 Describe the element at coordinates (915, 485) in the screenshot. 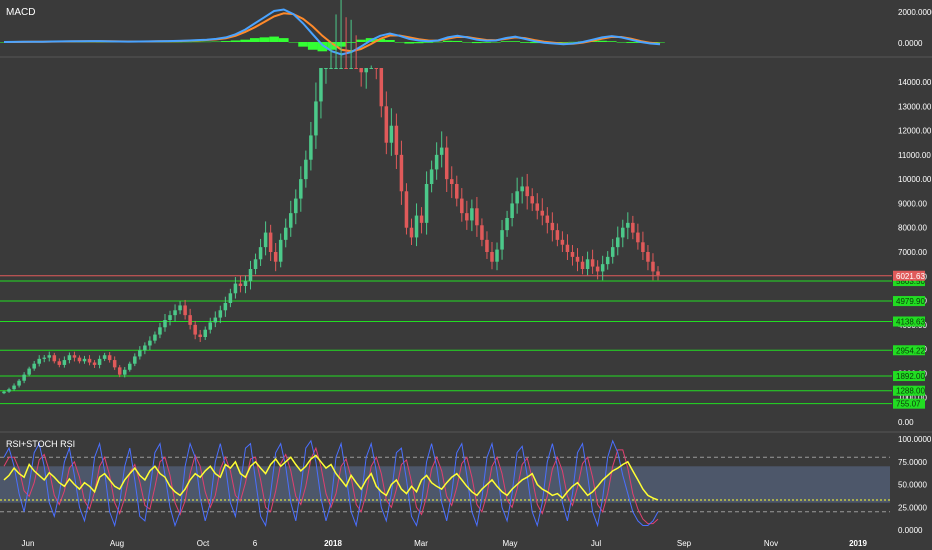

I see `rsi-axis: 100.0000 75.0000 50.0000 25.0000 0.0000` at that location.